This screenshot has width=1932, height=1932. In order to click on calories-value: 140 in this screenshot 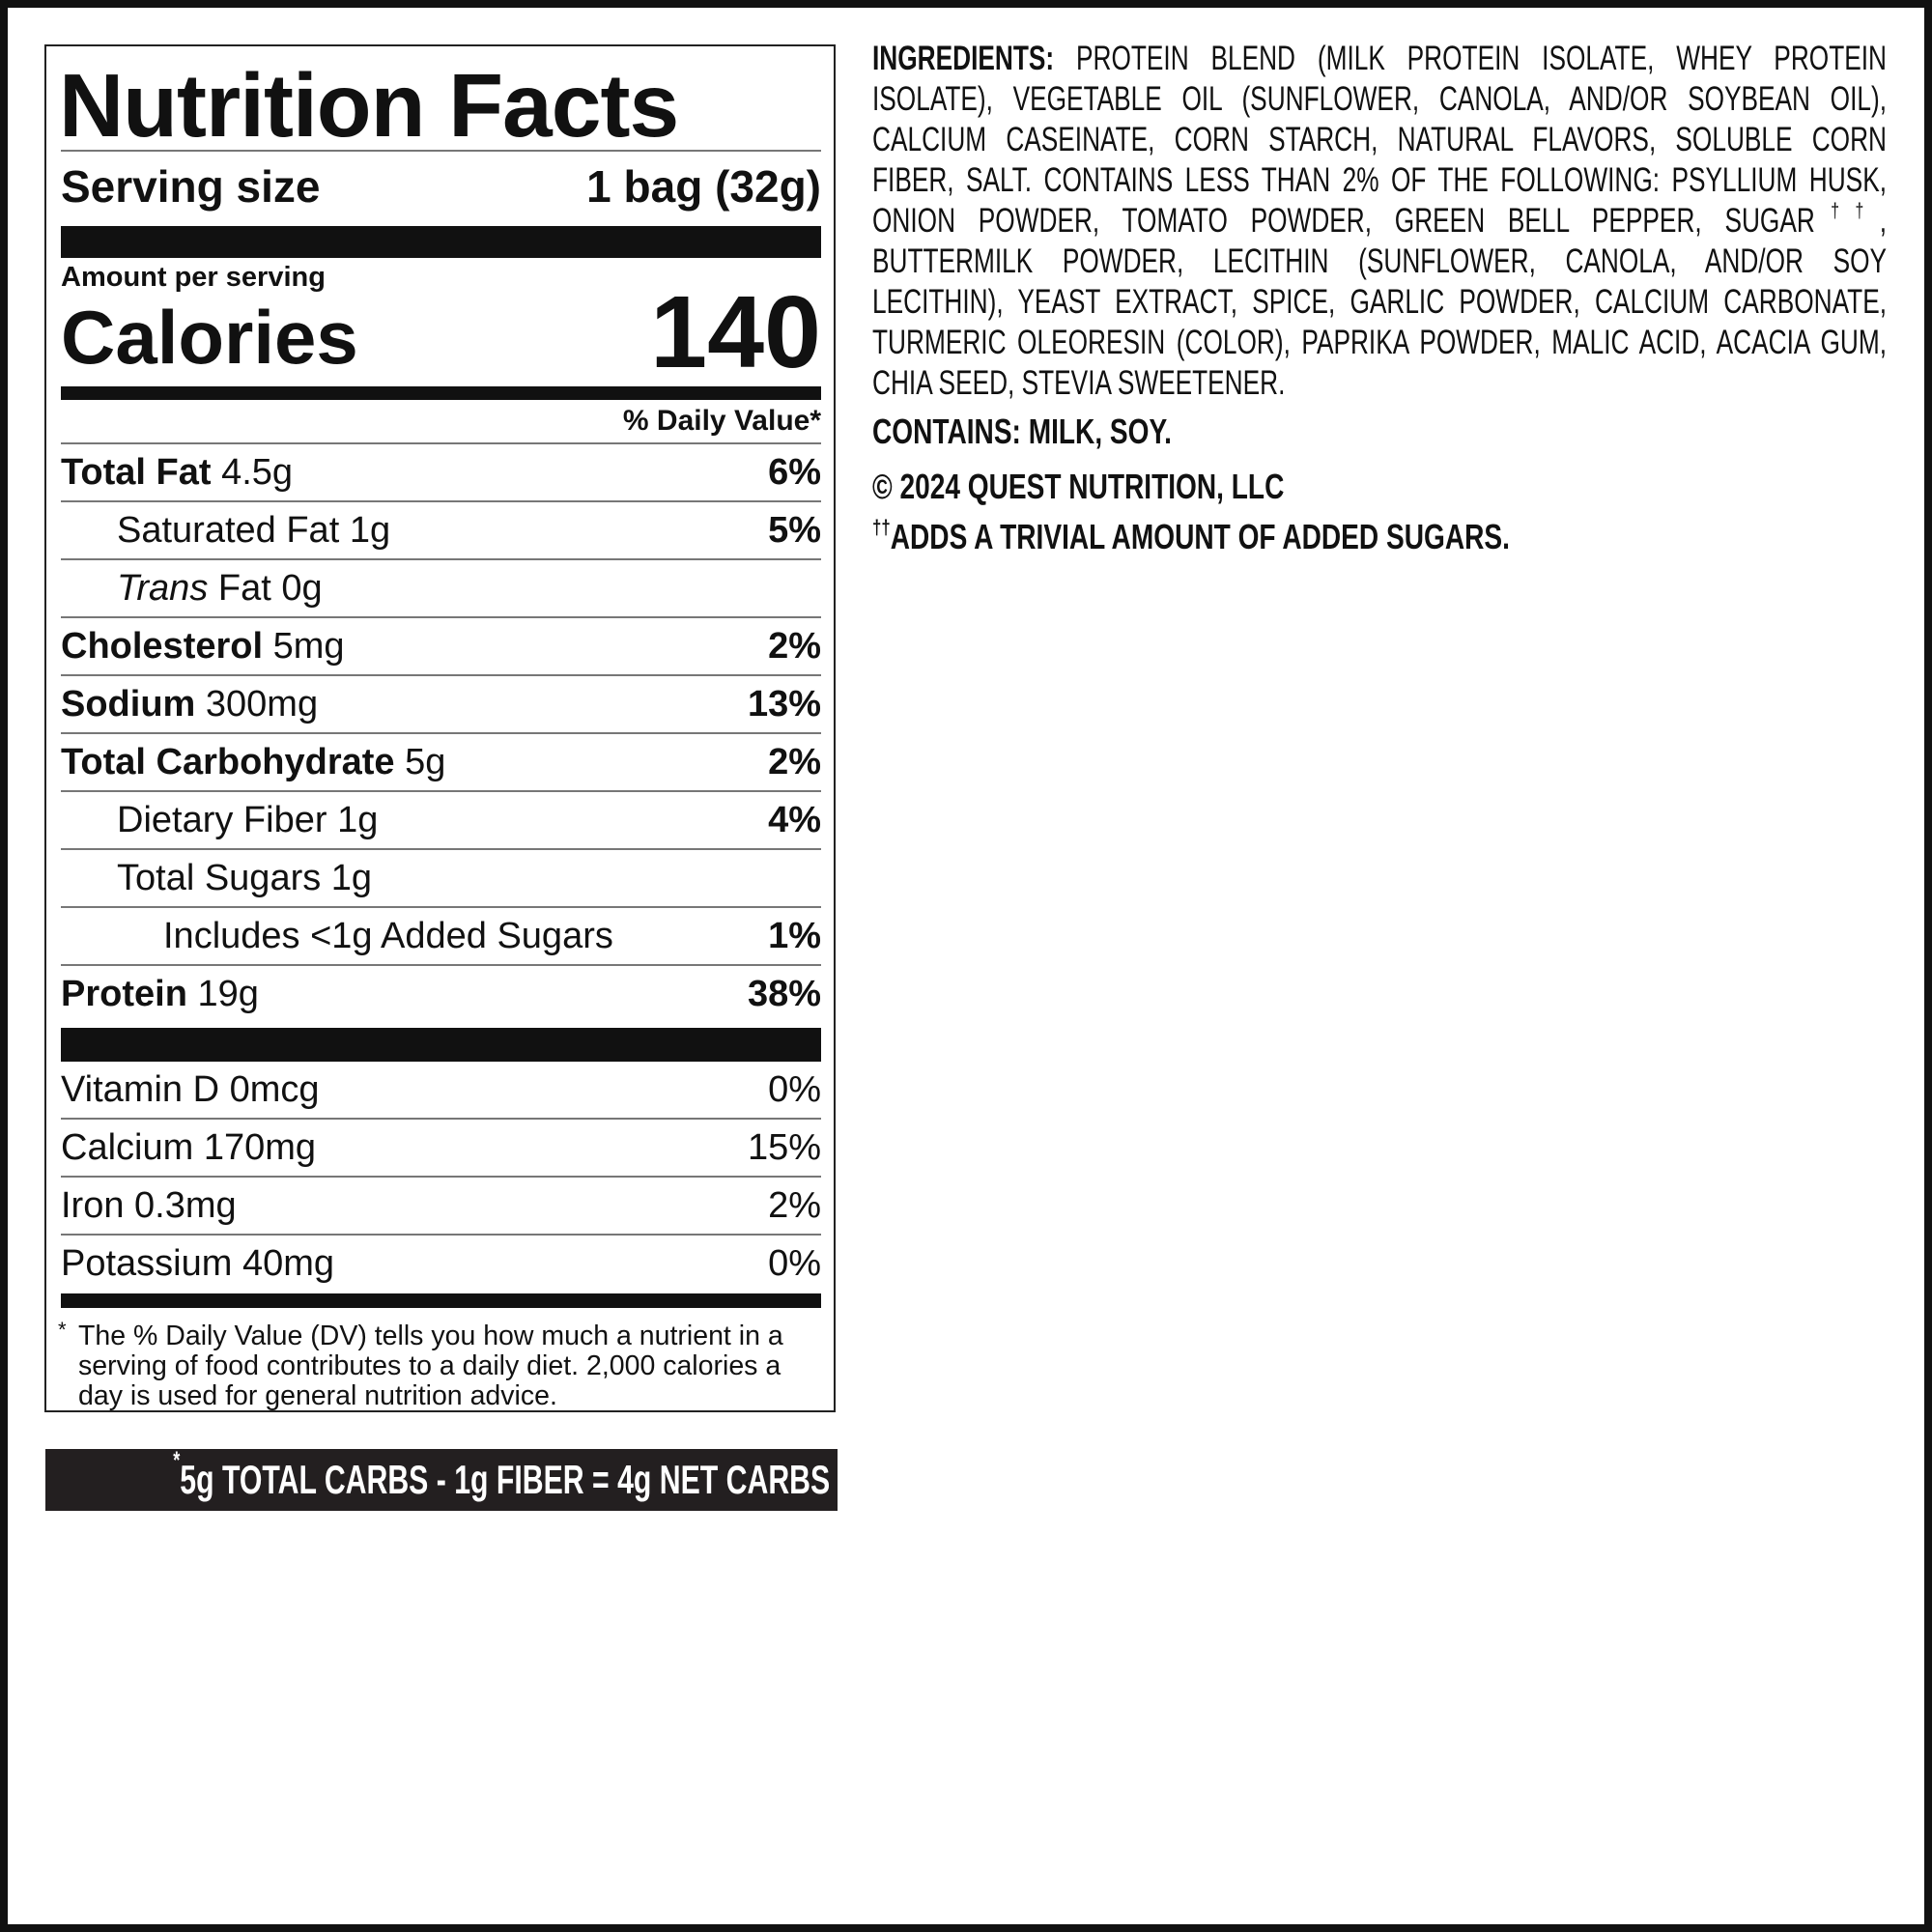, I will do `click(735, 332)`.